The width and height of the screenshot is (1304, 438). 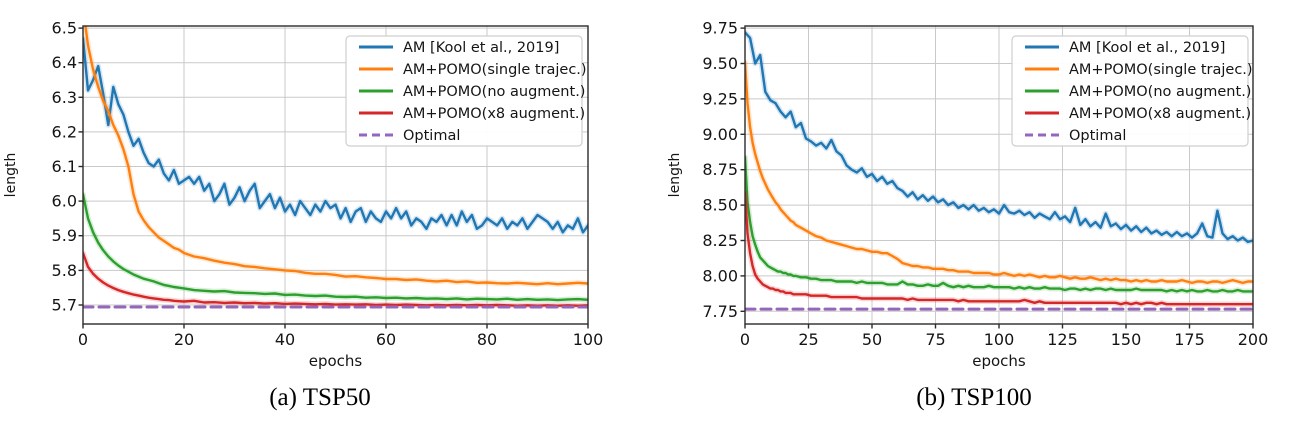 What do you see at coordinates (64, 270) in the screenshot?
I see `ytick-label: 5.8` at bounding box center [64, 270].